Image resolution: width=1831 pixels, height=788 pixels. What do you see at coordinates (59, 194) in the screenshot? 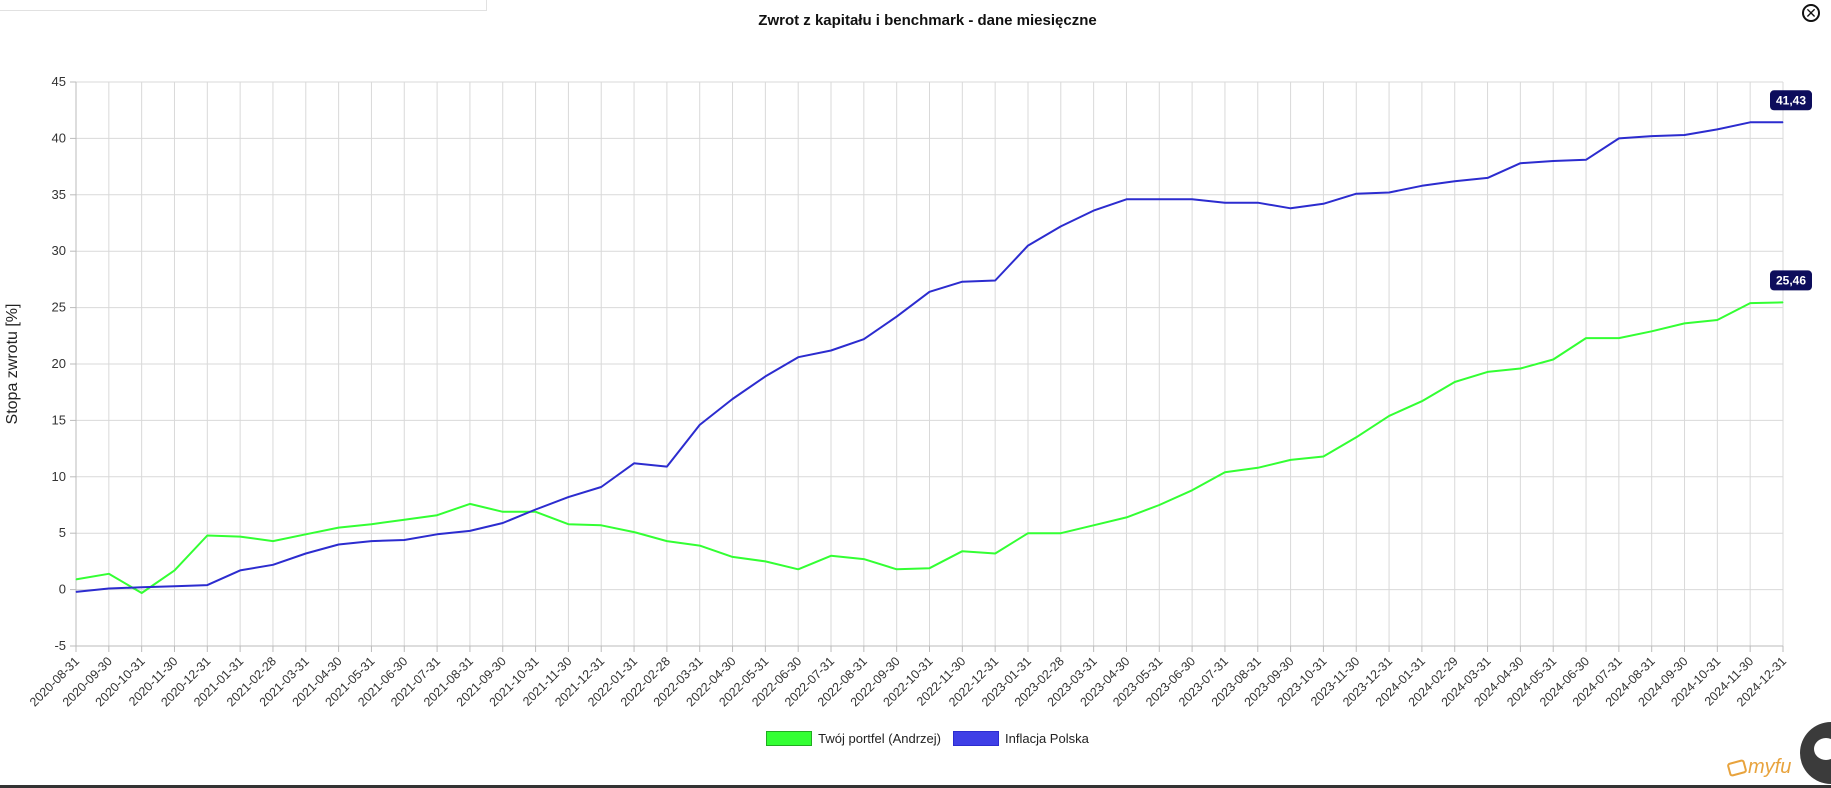
I see `y-tick-label: 35` at bounding box center [59, 194].